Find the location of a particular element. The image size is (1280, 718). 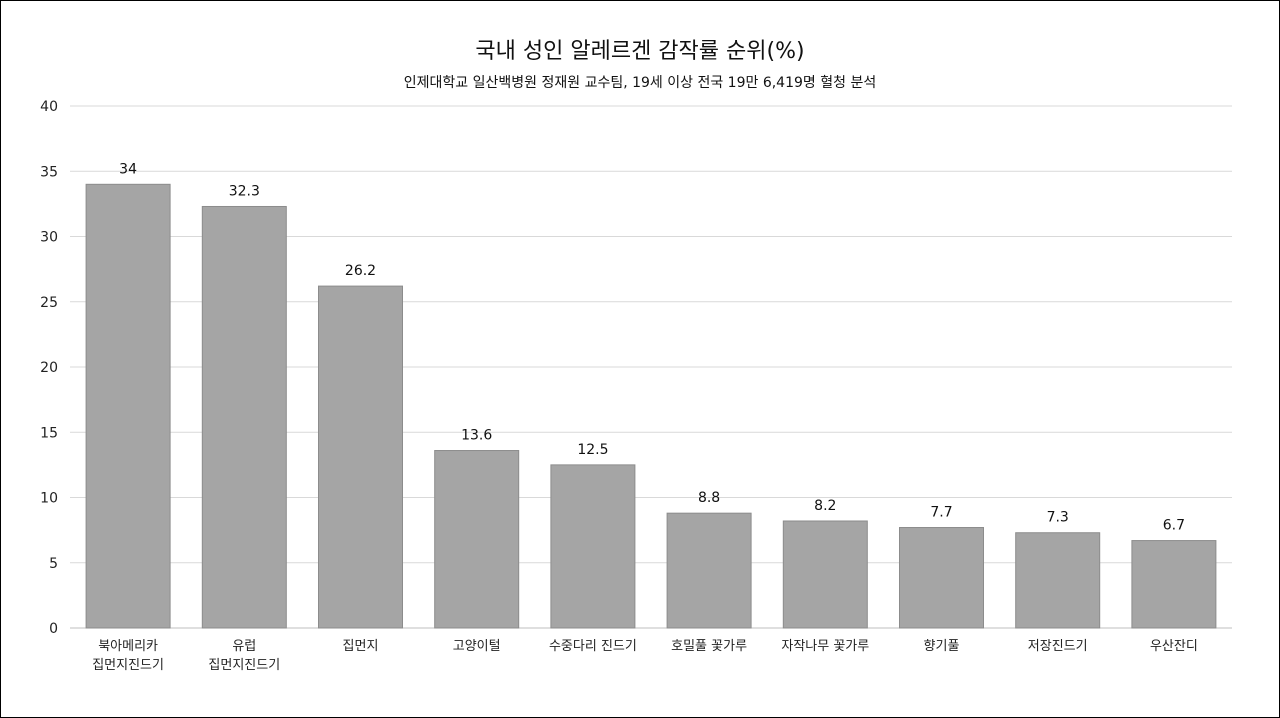

y-tick-label: 5 is located at coordinates (53, 564).